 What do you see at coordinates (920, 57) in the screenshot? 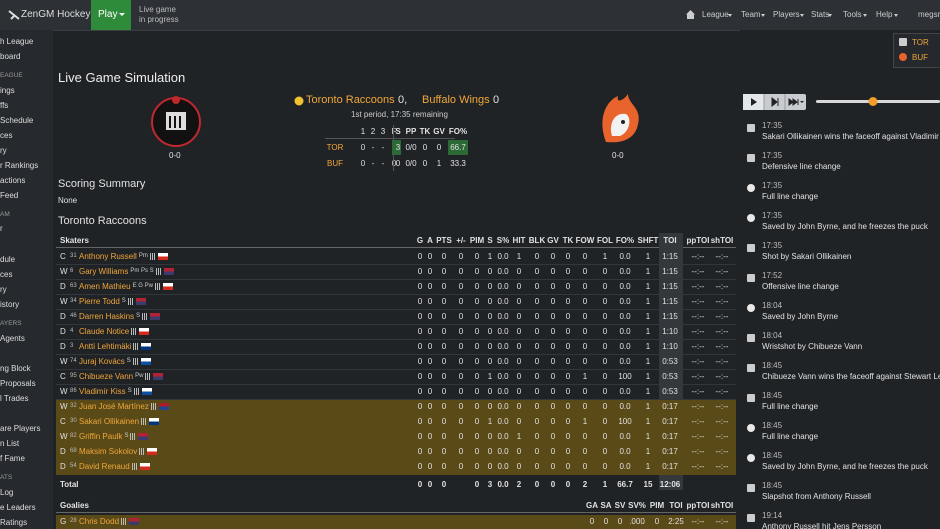
I see `team-option: BUF` at bounding box center [920, 57].